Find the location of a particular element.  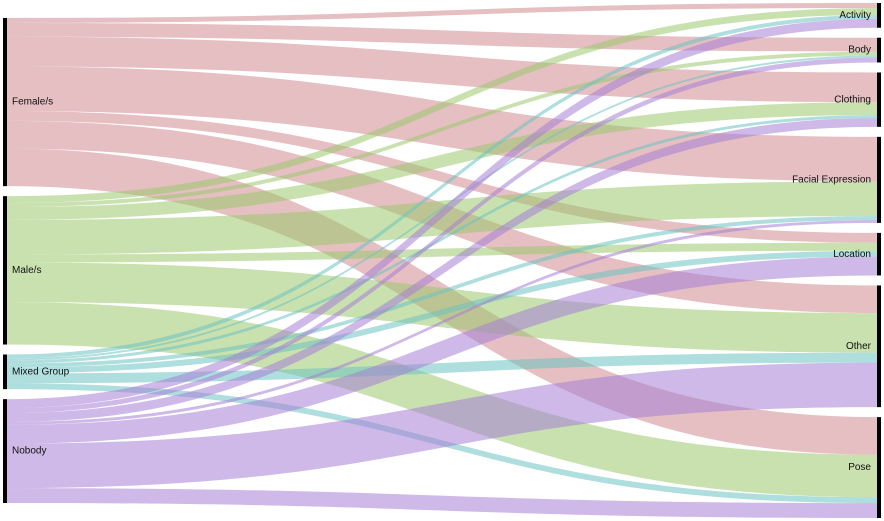

node-label: Body is located at coordinates (859, 50).